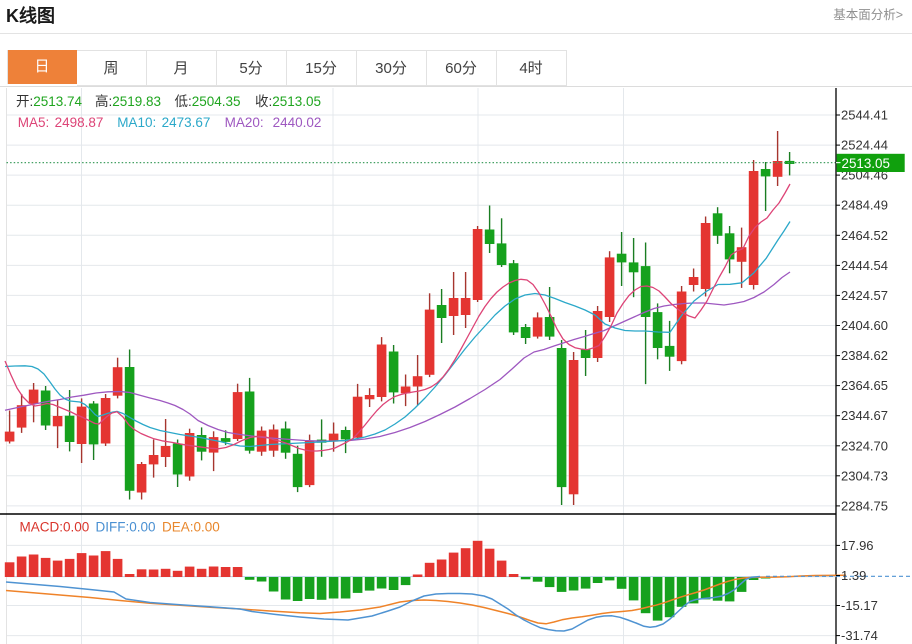 The height and width of the screenshot is (644, 912). What do you see at coordinates (864, 115) in the screenshot?
I see `svg-text: 2544.41` at bounding box center [864, 115].